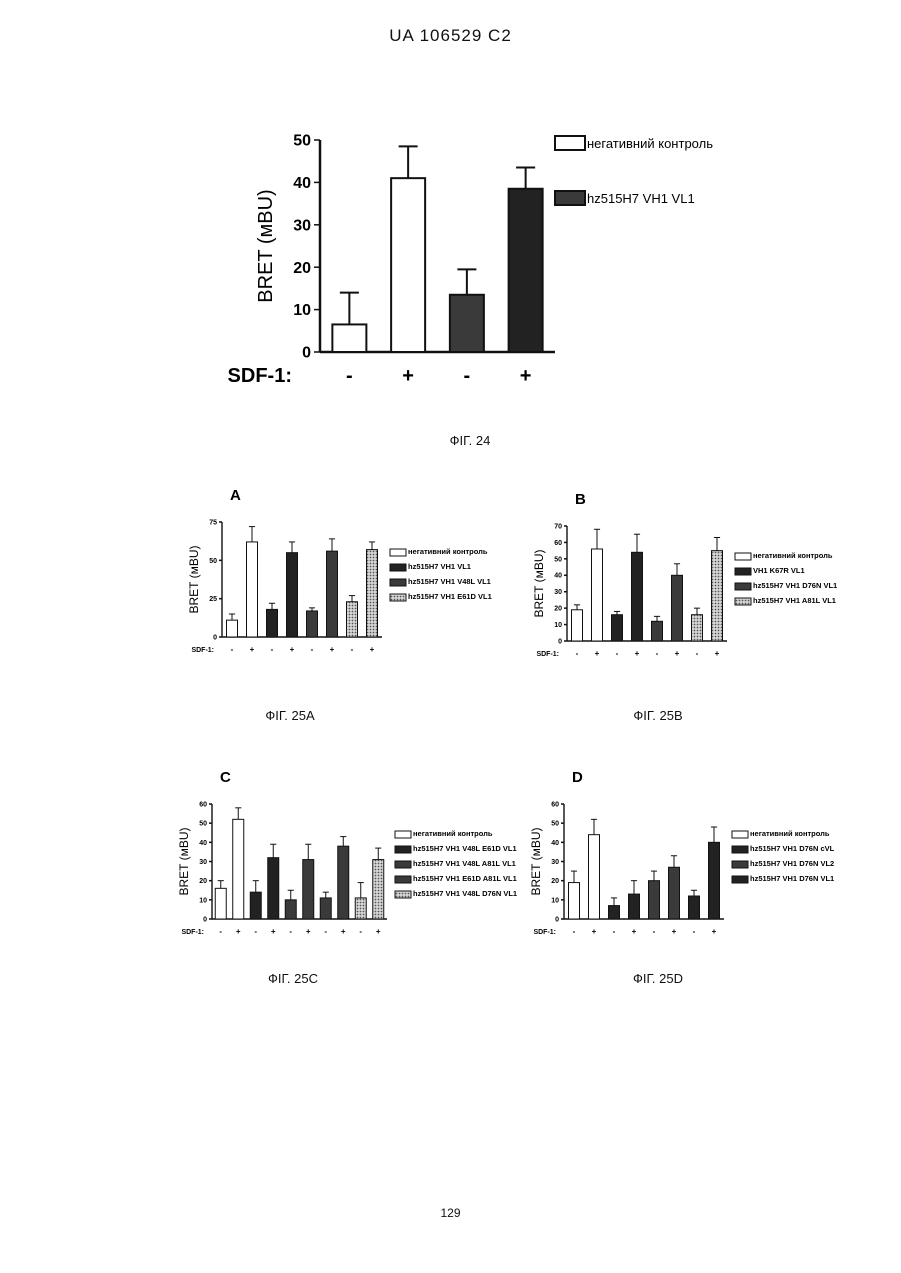 The height and width of the screenshot is (1273, 901). I want to click on legend-label: hz515H7 VH1 D76N VL1, so click(792, 878).